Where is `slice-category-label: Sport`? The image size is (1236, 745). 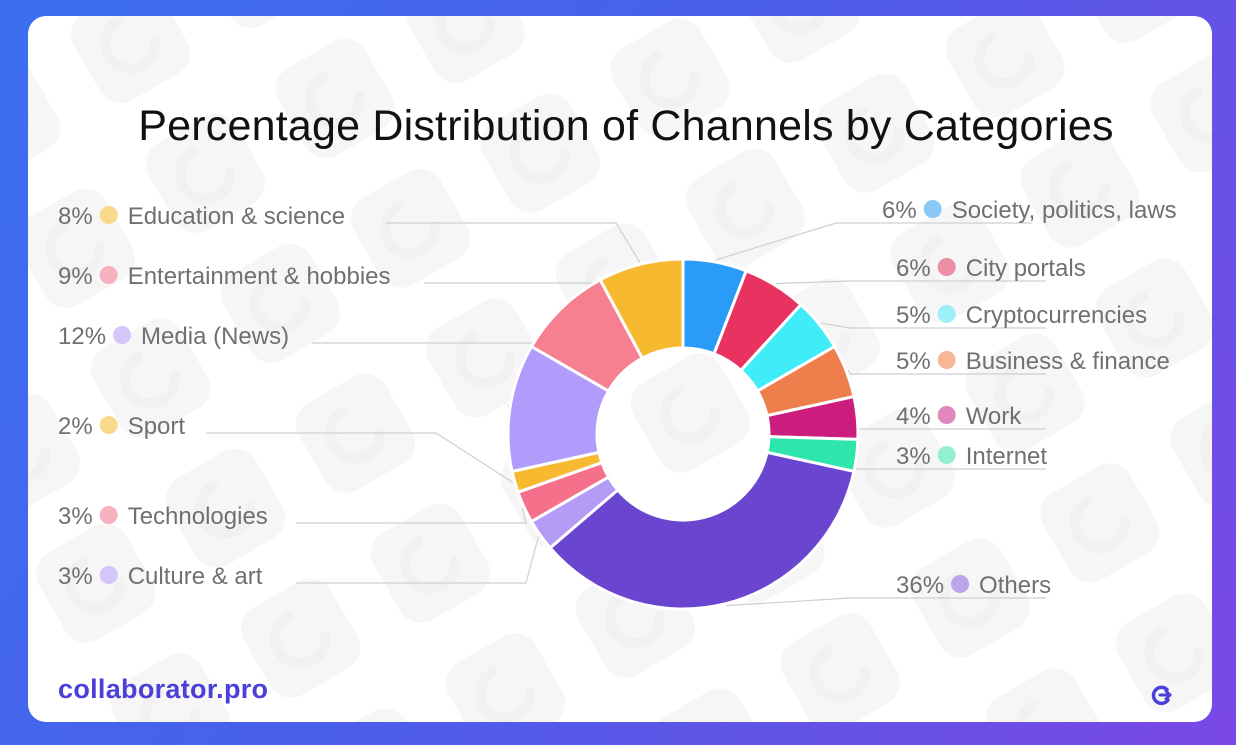
slice-category-label: Sport is located at coordinates (157, 426).